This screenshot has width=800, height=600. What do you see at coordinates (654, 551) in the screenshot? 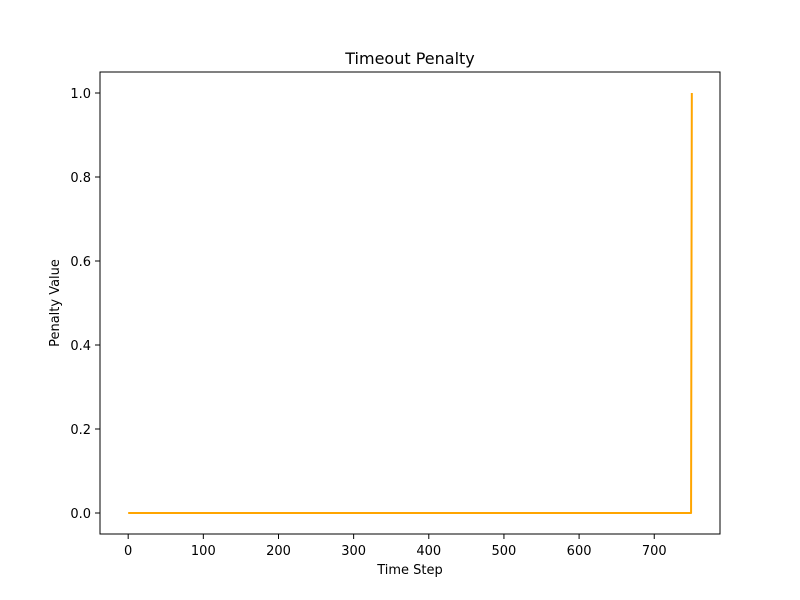
I see `x-tick-label: 700` at bounding box center [654, 551].